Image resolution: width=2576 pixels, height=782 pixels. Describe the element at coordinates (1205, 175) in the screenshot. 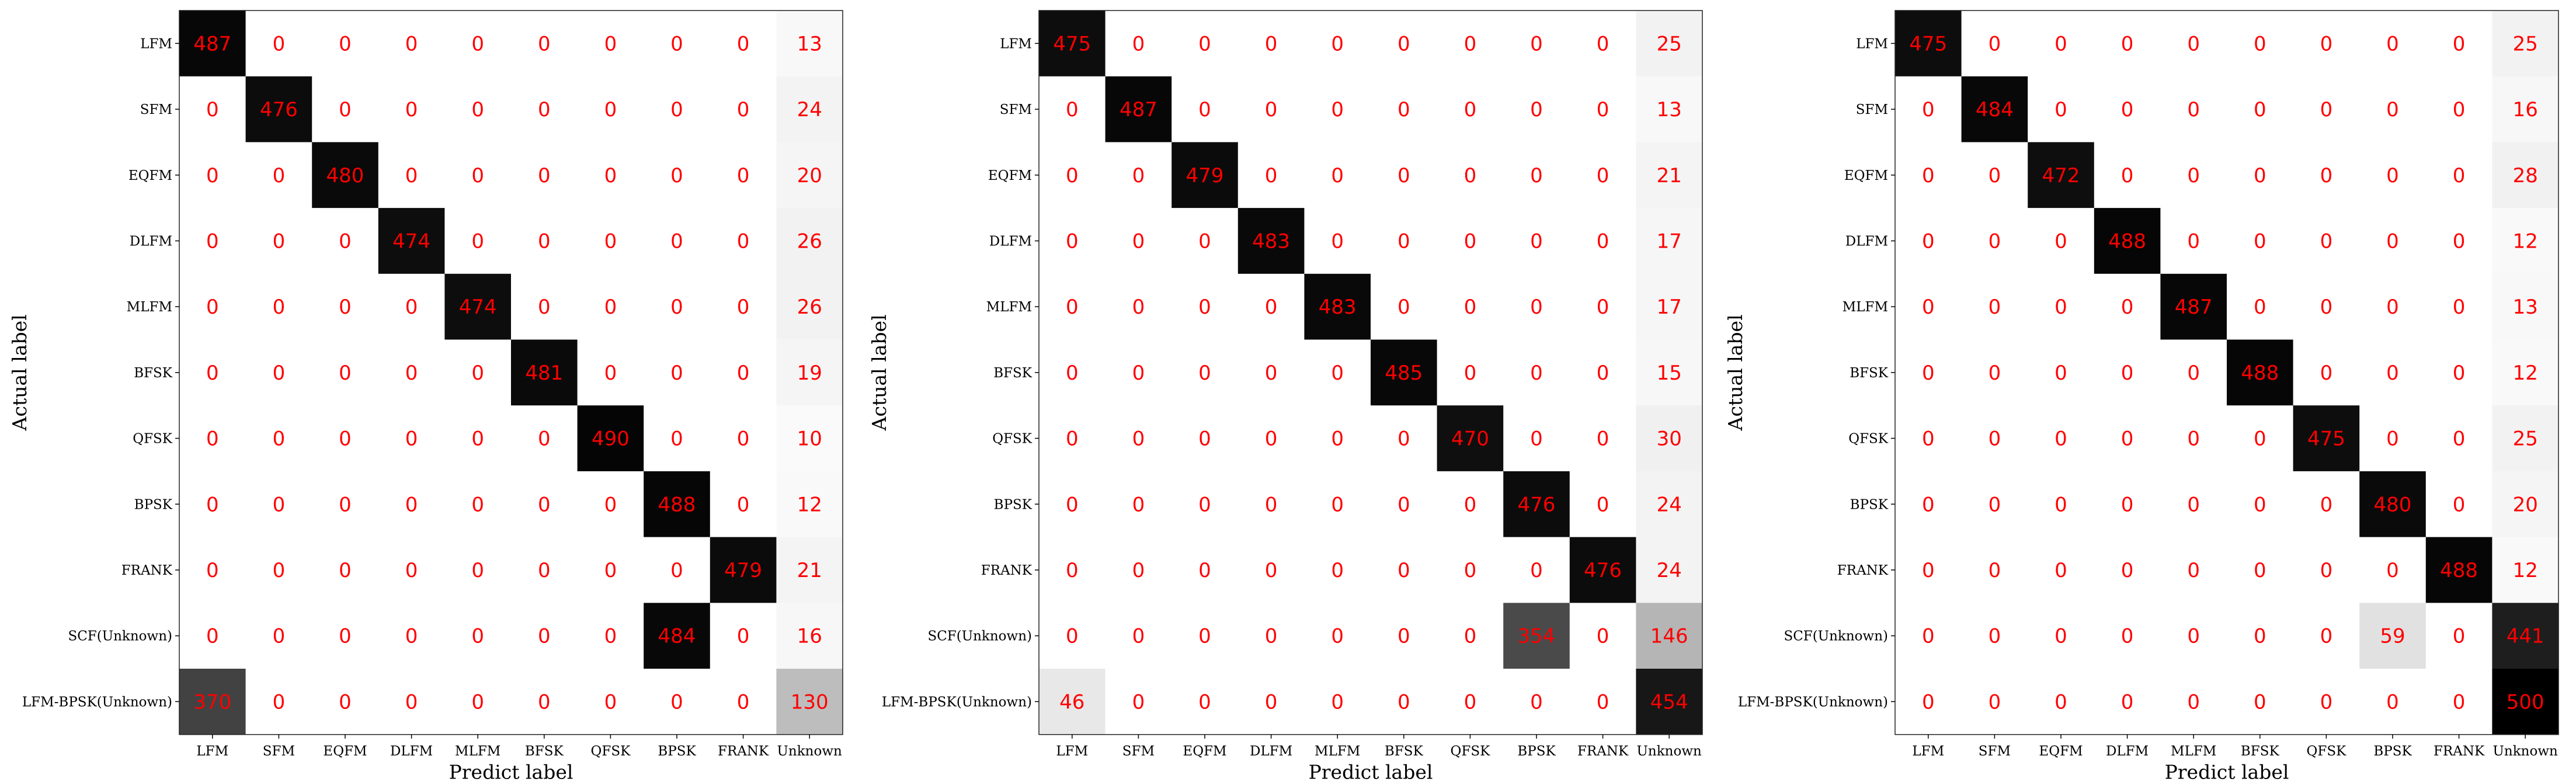

I see `cell-value: 479` at that location.